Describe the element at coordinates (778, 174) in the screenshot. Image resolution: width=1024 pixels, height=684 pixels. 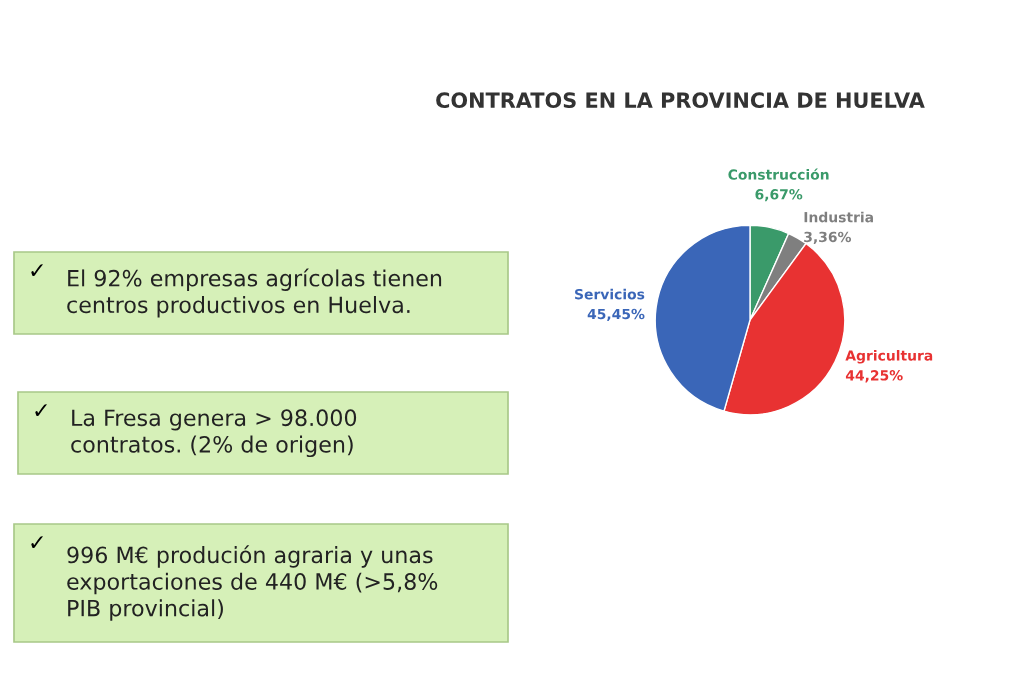
I see `slice-label: Construcción` at that location.